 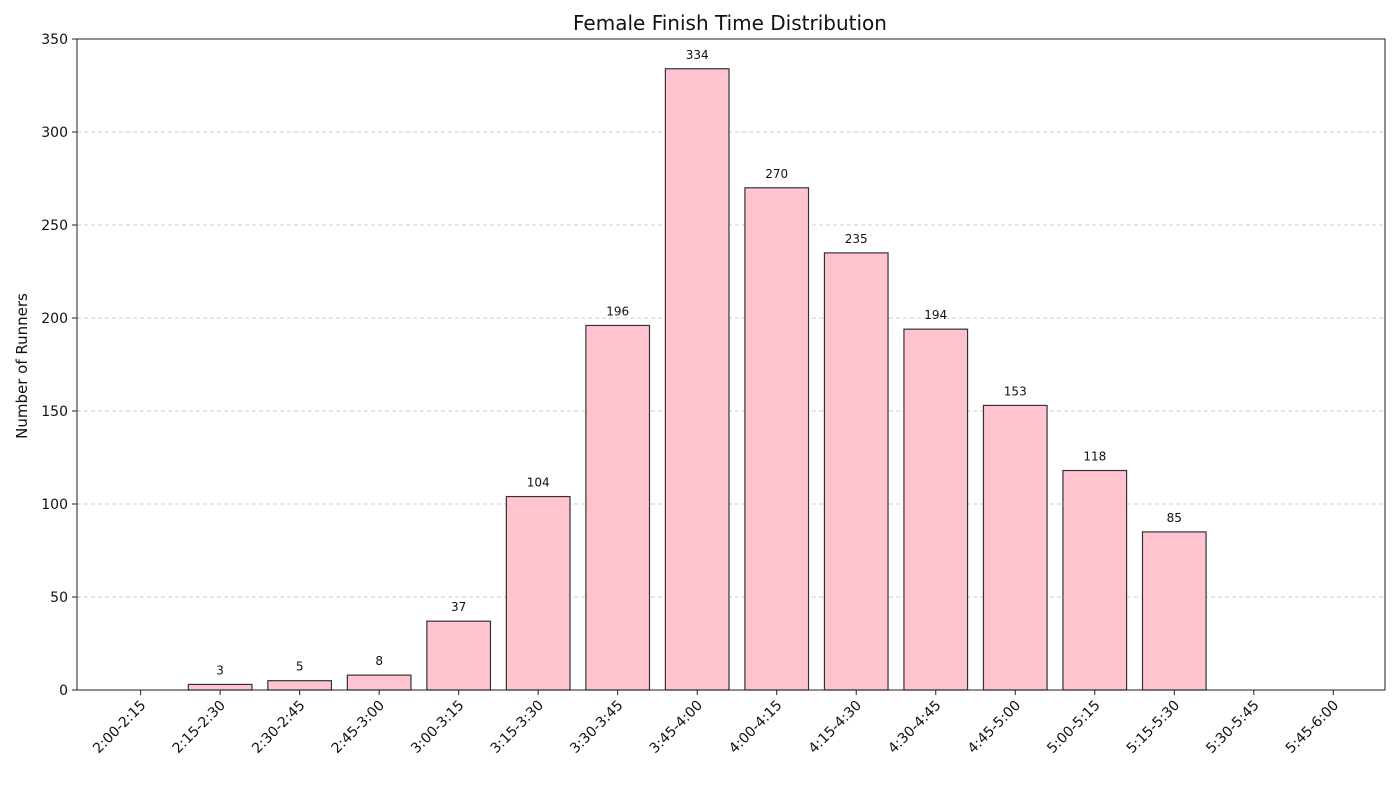 I want to click on chart-title: Female Finish Time Distribution, so click(x=730, y=23).